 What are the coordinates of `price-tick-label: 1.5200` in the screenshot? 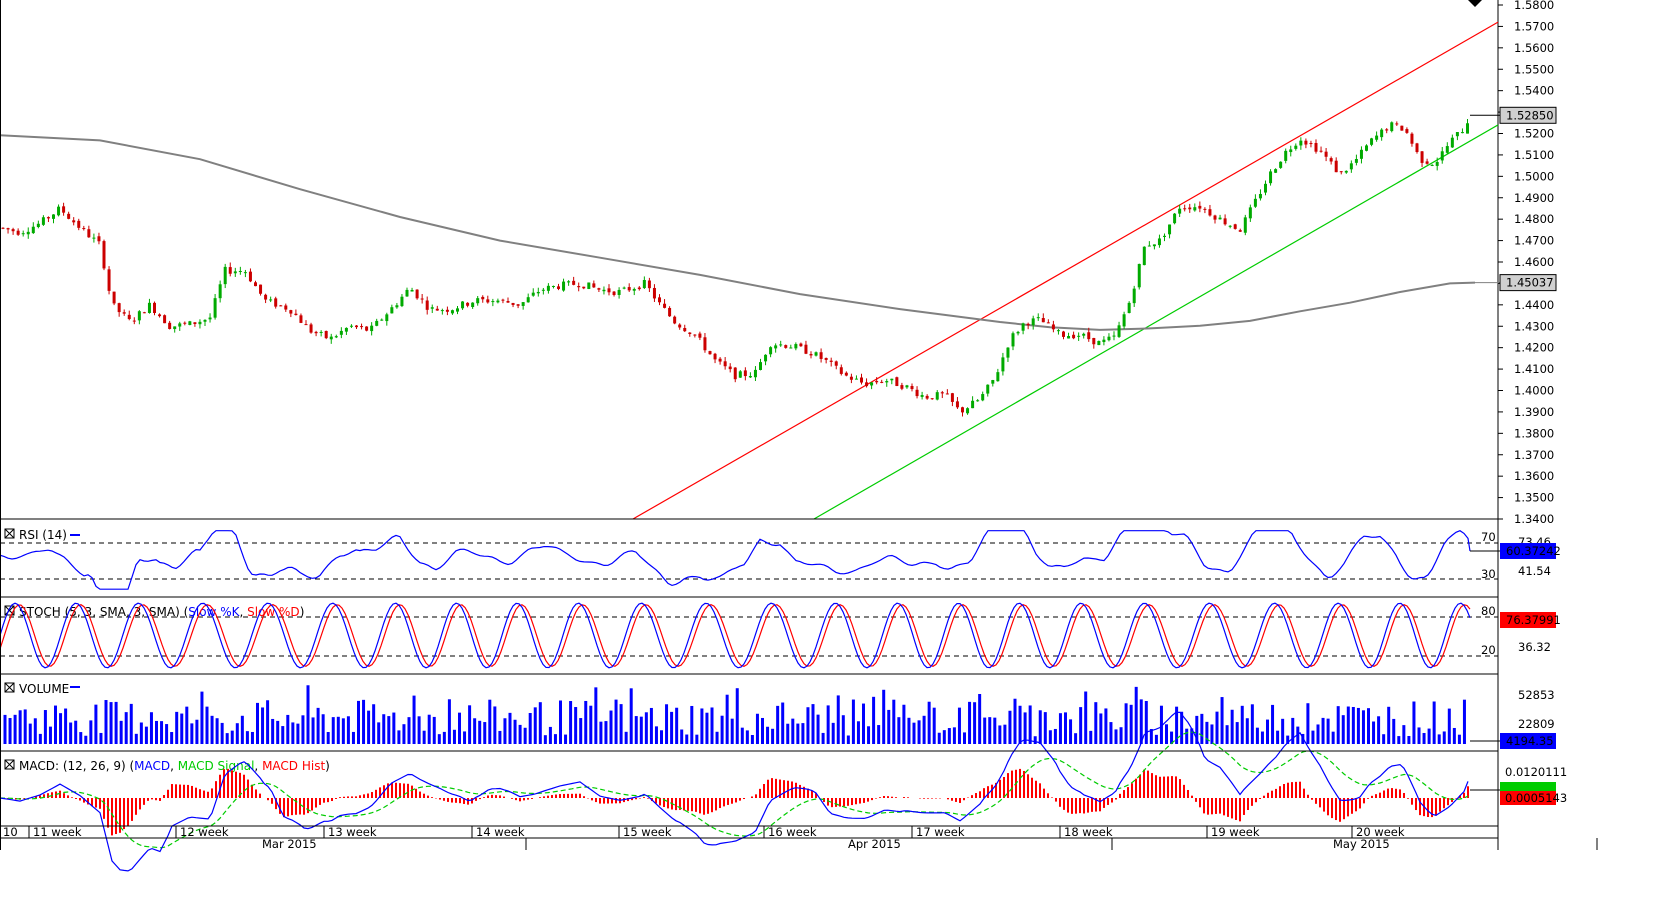 It's located at (1534, 134).